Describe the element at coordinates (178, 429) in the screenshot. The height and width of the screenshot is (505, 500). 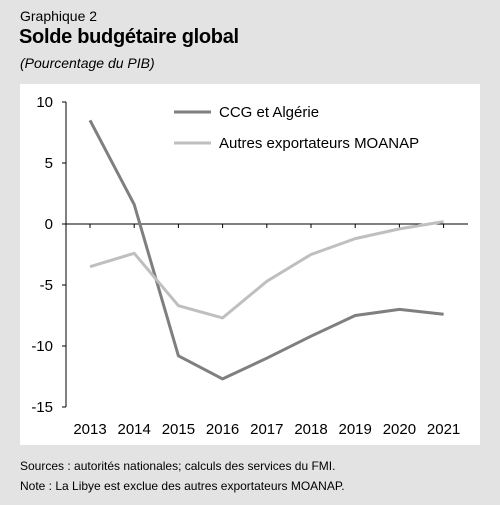
I see `x-tick-label: 2015` at that location.